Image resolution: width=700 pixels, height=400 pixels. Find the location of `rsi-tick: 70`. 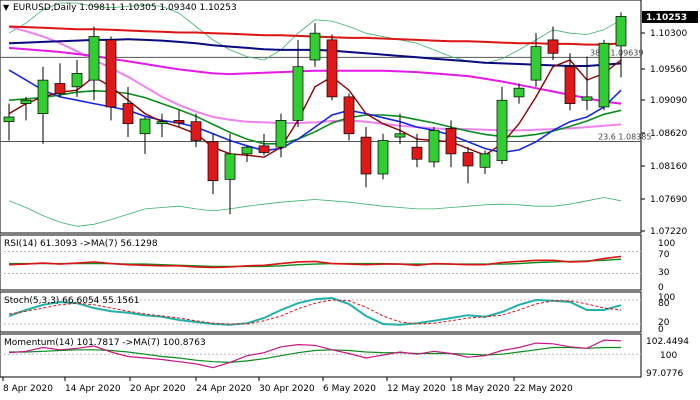

rsi-tick: 70 is located at coordinates (664, 255).